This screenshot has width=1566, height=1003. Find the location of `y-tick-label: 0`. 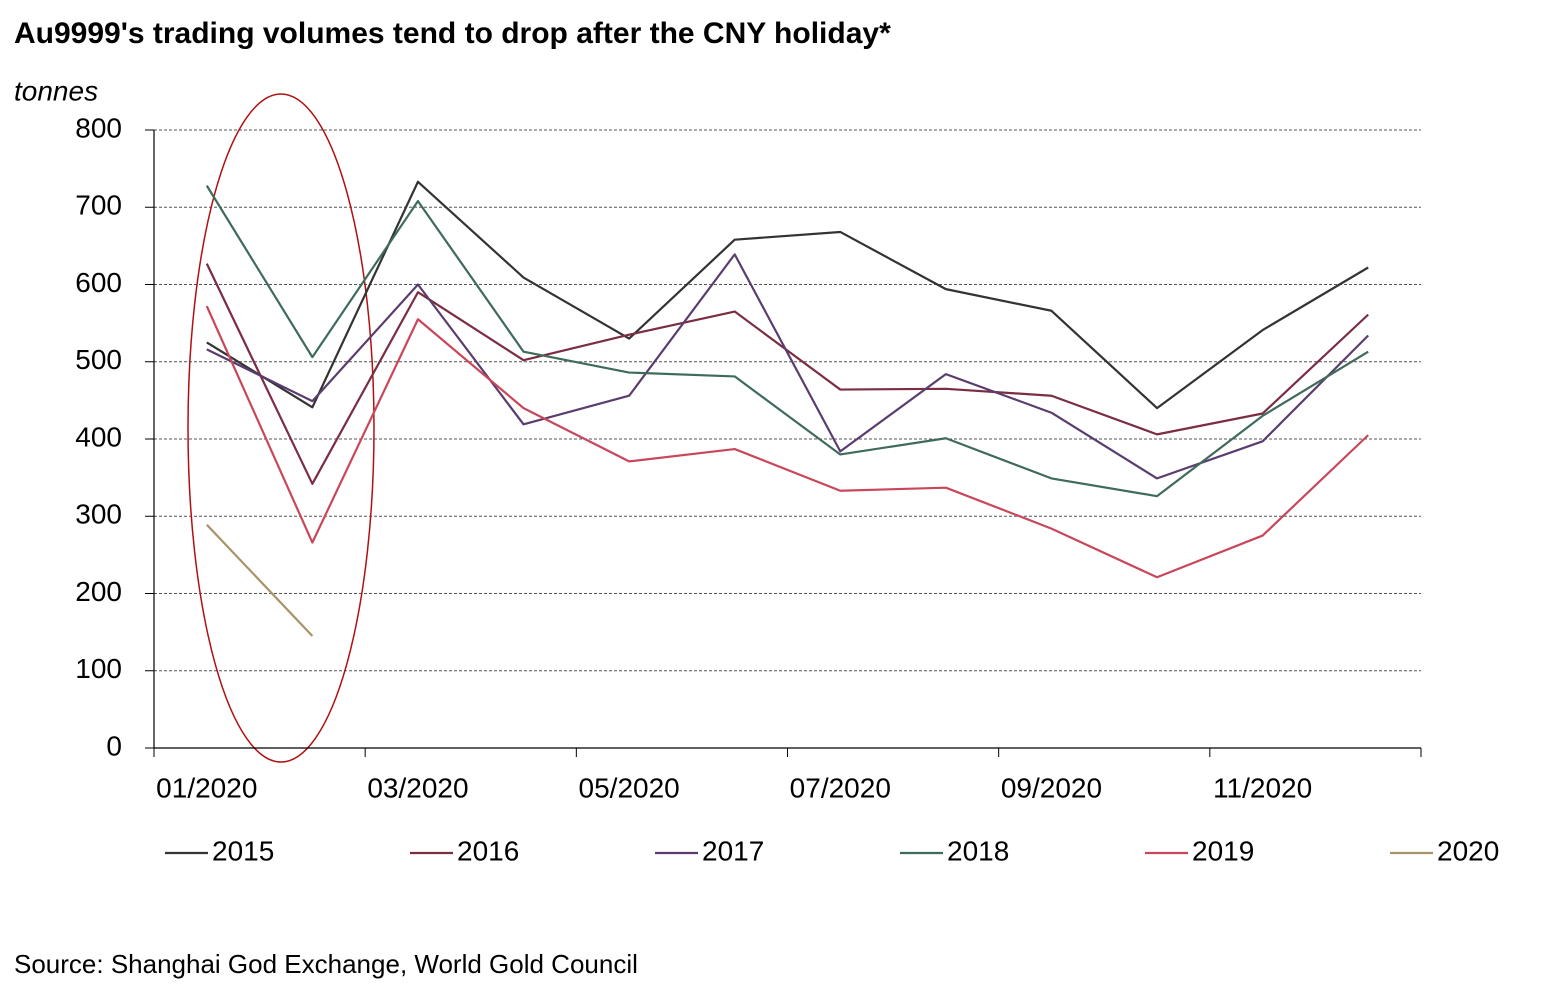

y-tick-label: 0 is located at coordinates (114, 745).